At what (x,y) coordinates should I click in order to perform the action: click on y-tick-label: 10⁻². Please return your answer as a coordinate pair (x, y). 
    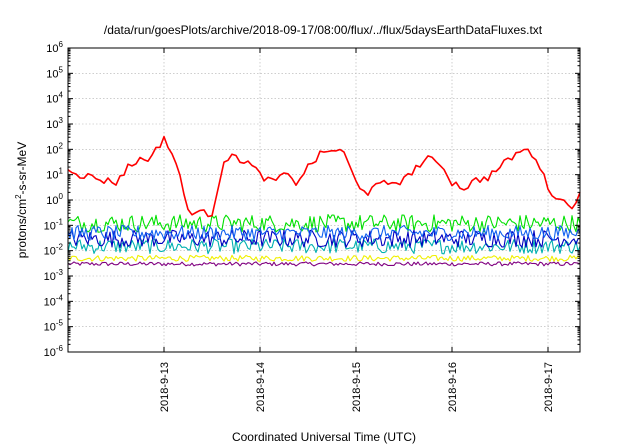
    Looking at the image, I should click on (54, 250).